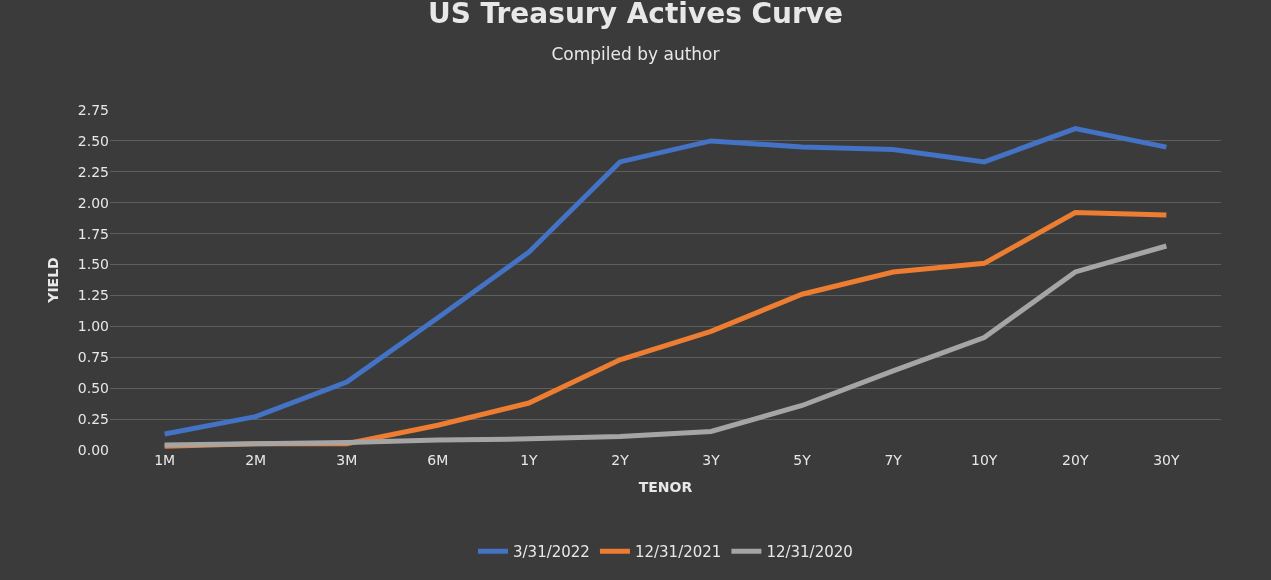 Image resolution: width=1271 pixels, height=580 pixels. What do you see at coordinates (711, 460) in the screenshot?
I see `x-tick-label: 3Y` at bounding box center [711, 460].